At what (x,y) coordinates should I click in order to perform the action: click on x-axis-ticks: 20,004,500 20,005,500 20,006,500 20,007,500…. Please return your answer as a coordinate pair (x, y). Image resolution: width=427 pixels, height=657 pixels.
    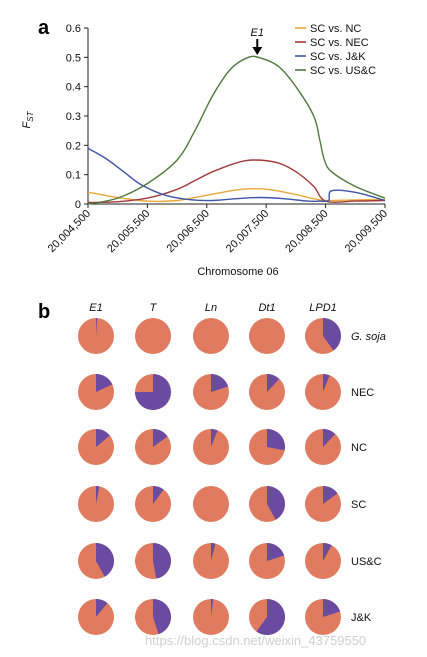
    Looking at the image, I should click on (218, 229).